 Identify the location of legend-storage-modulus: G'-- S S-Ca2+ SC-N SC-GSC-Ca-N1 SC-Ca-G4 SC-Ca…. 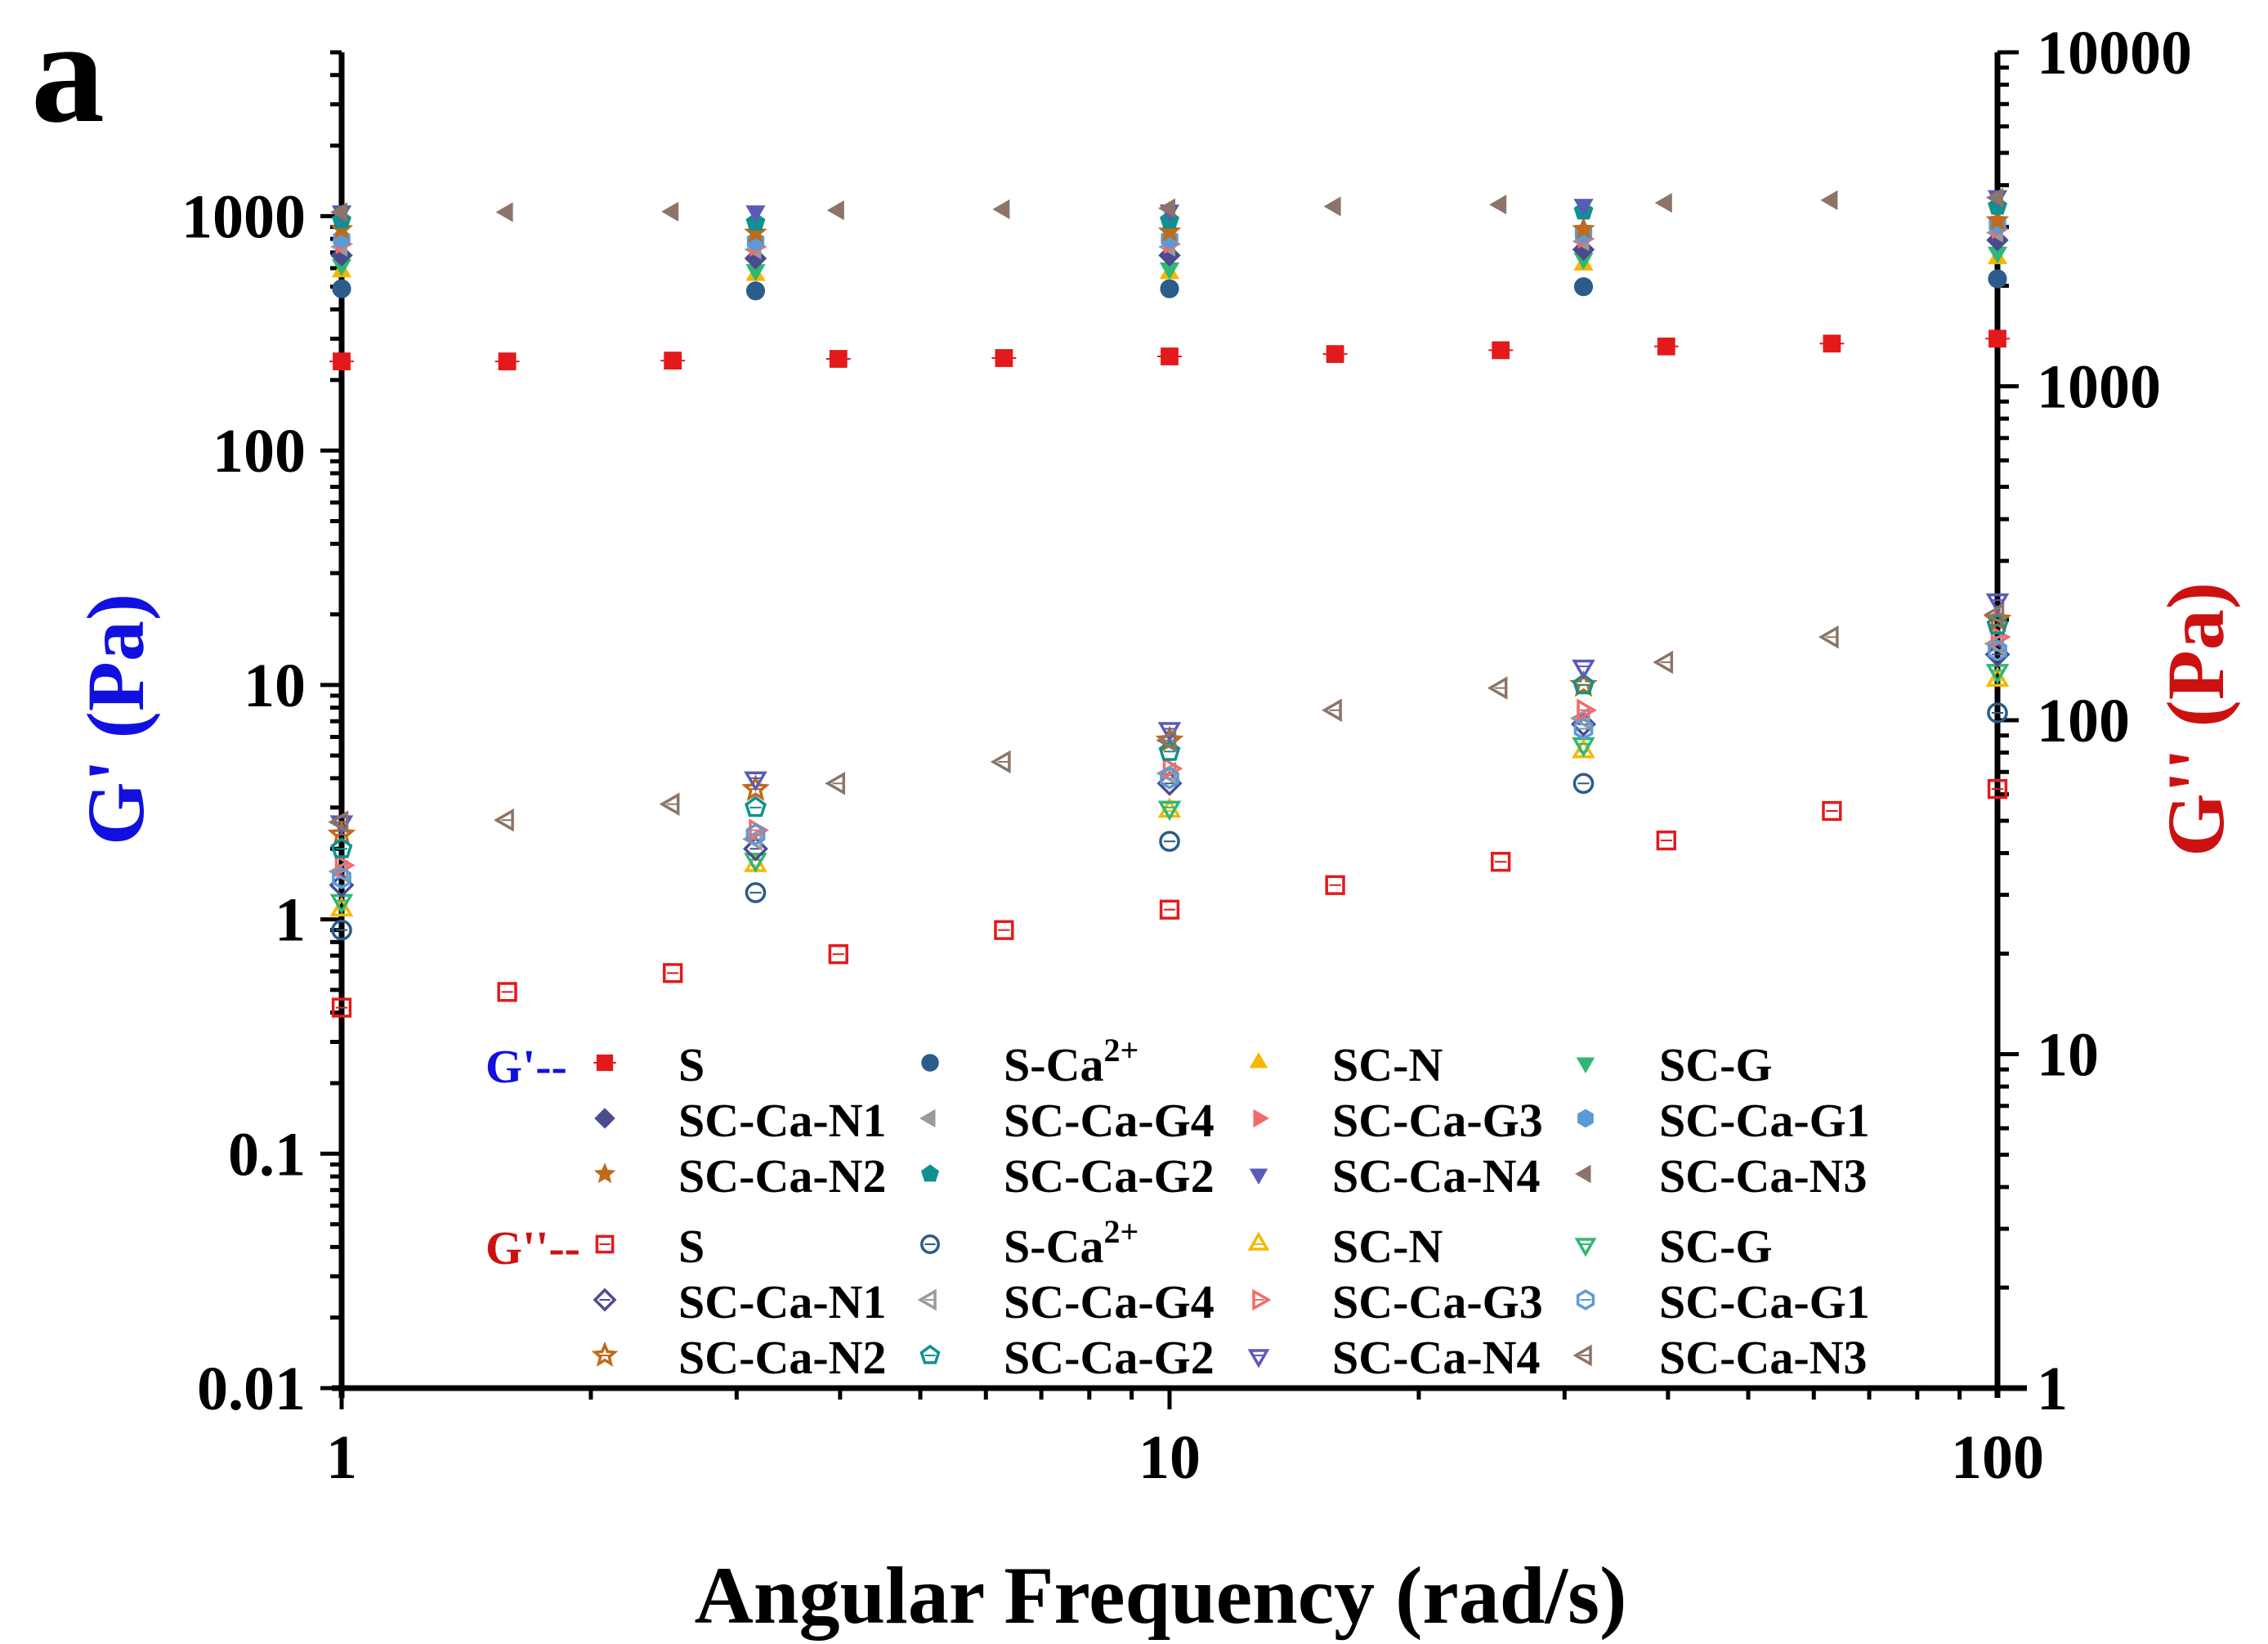
(1177, 1117).